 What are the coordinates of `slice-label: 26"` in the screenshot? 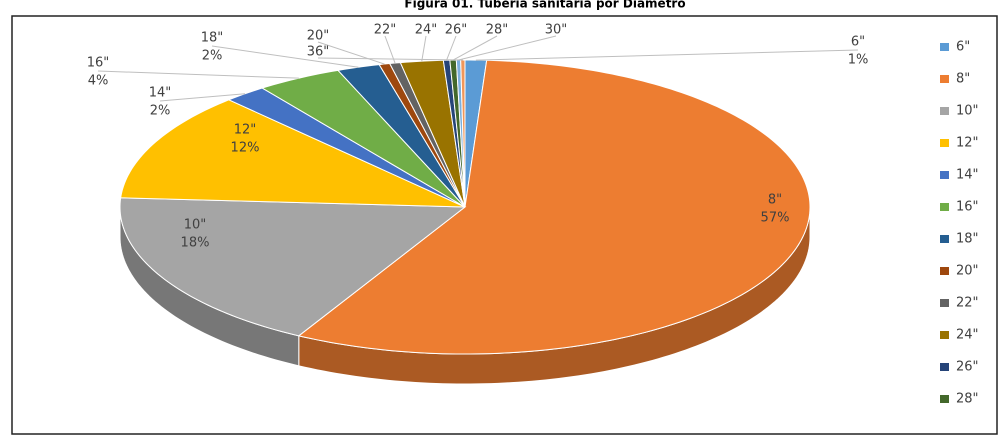 It's located at (456, 30).